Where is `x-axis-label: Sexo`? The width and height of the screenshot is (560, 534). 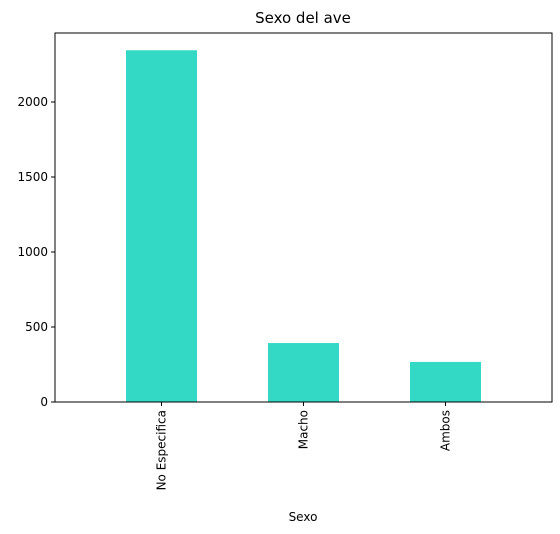
x-axis-label: Sexo is located at coordinates (303, 517).